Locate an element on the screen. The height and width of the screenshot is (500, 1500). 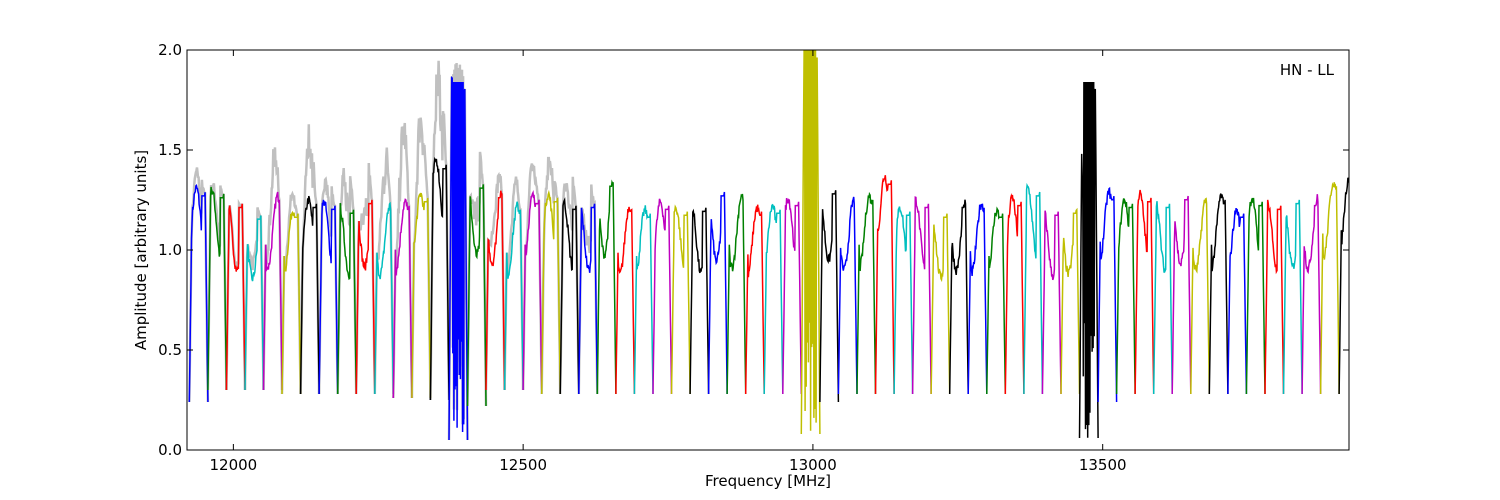
y-tick-label: 0.5 is located at coordinates (170, 350).